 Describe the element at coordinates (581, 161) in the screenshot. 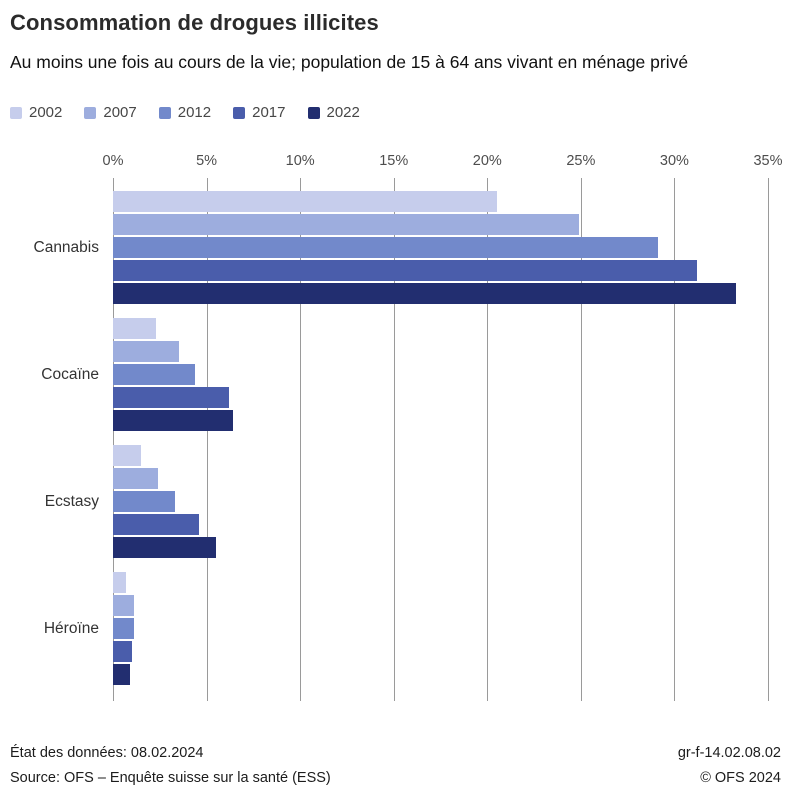

I see `x-axis-tick: 25%` at that location.